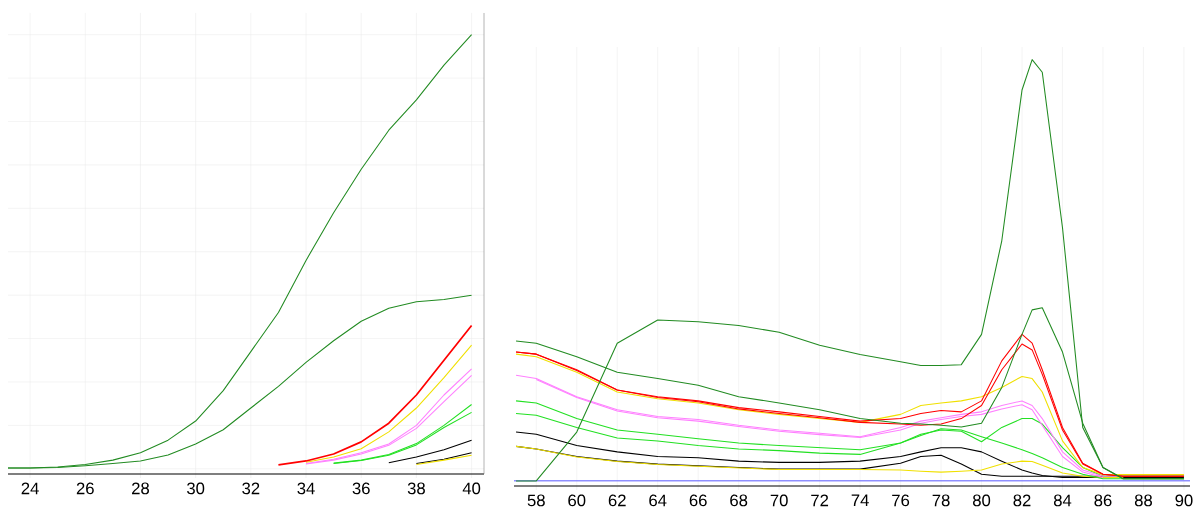 The image size is (1202, 508). Describe the element at coordinates (361, 488) in the screenshot. I see `x-tick-label: 36` at that location.